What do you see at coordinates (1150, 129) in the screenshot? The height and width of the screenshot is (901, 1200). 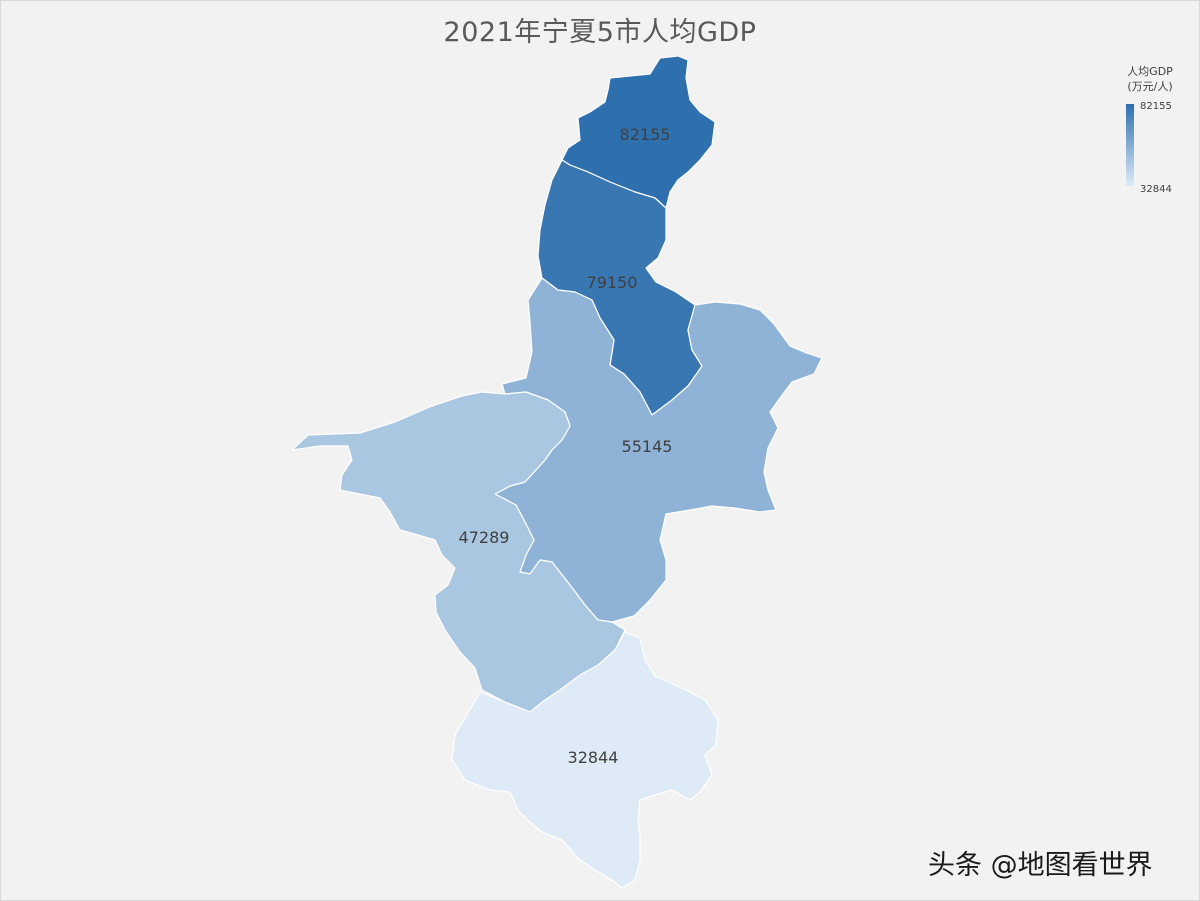 I see `color-legend: 人均GDP (万元/人) 82155 32844` at bounding box center [1150, 129].